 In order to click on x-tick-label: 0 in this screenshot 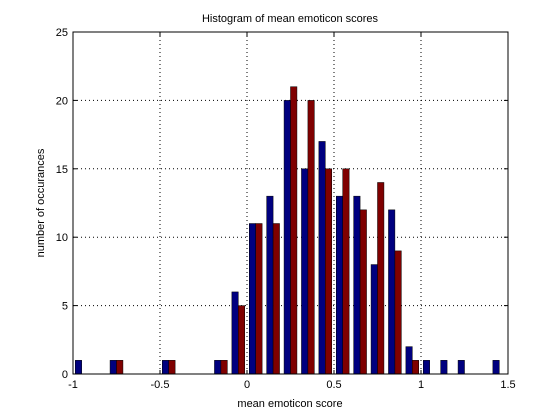, I will do `click(247, 385)`.